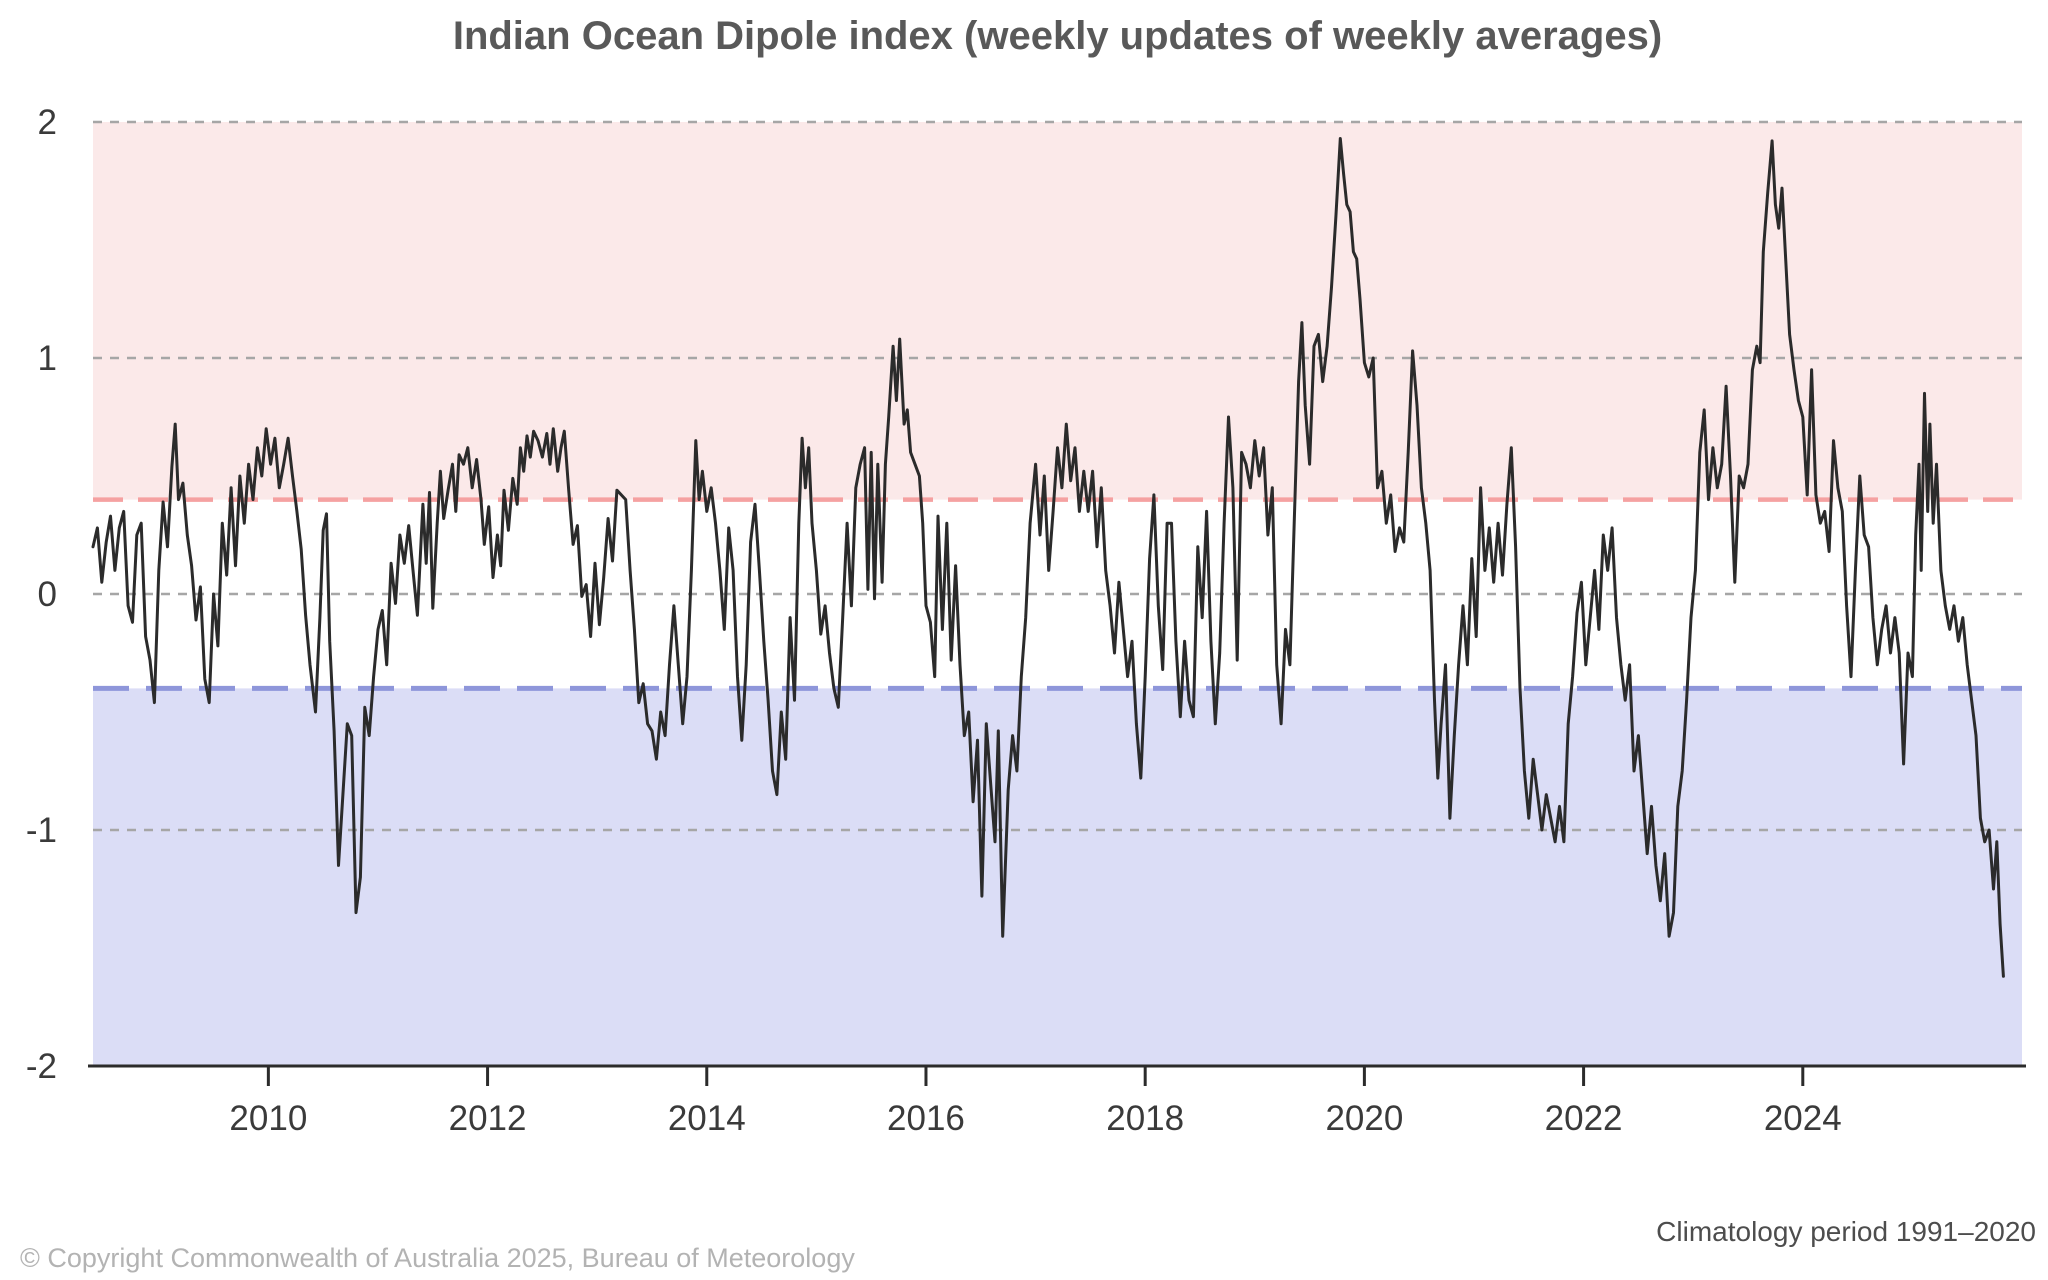 The height and width of the screenshot is (1280, 2048). Describe the element at coordinates (268, 1118) in the screenshot. I see `x-tick-label: 2010` at that location.